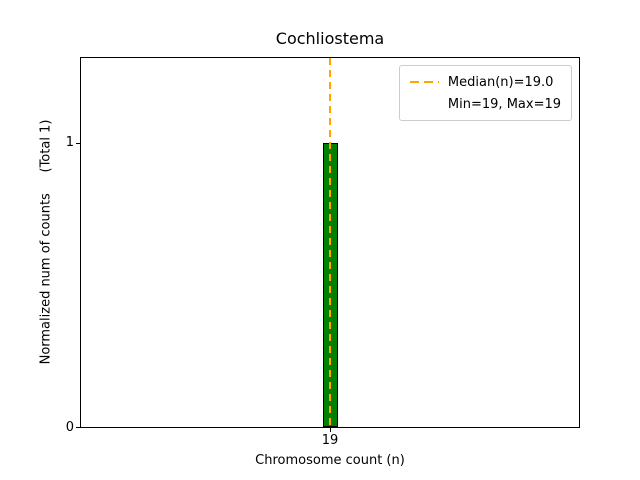 The width and height of the screenshot is (640, 480). Describe the element at coordinates (330, 38) in the screenshot. I see `chart-title: Cochliostema` at that location.